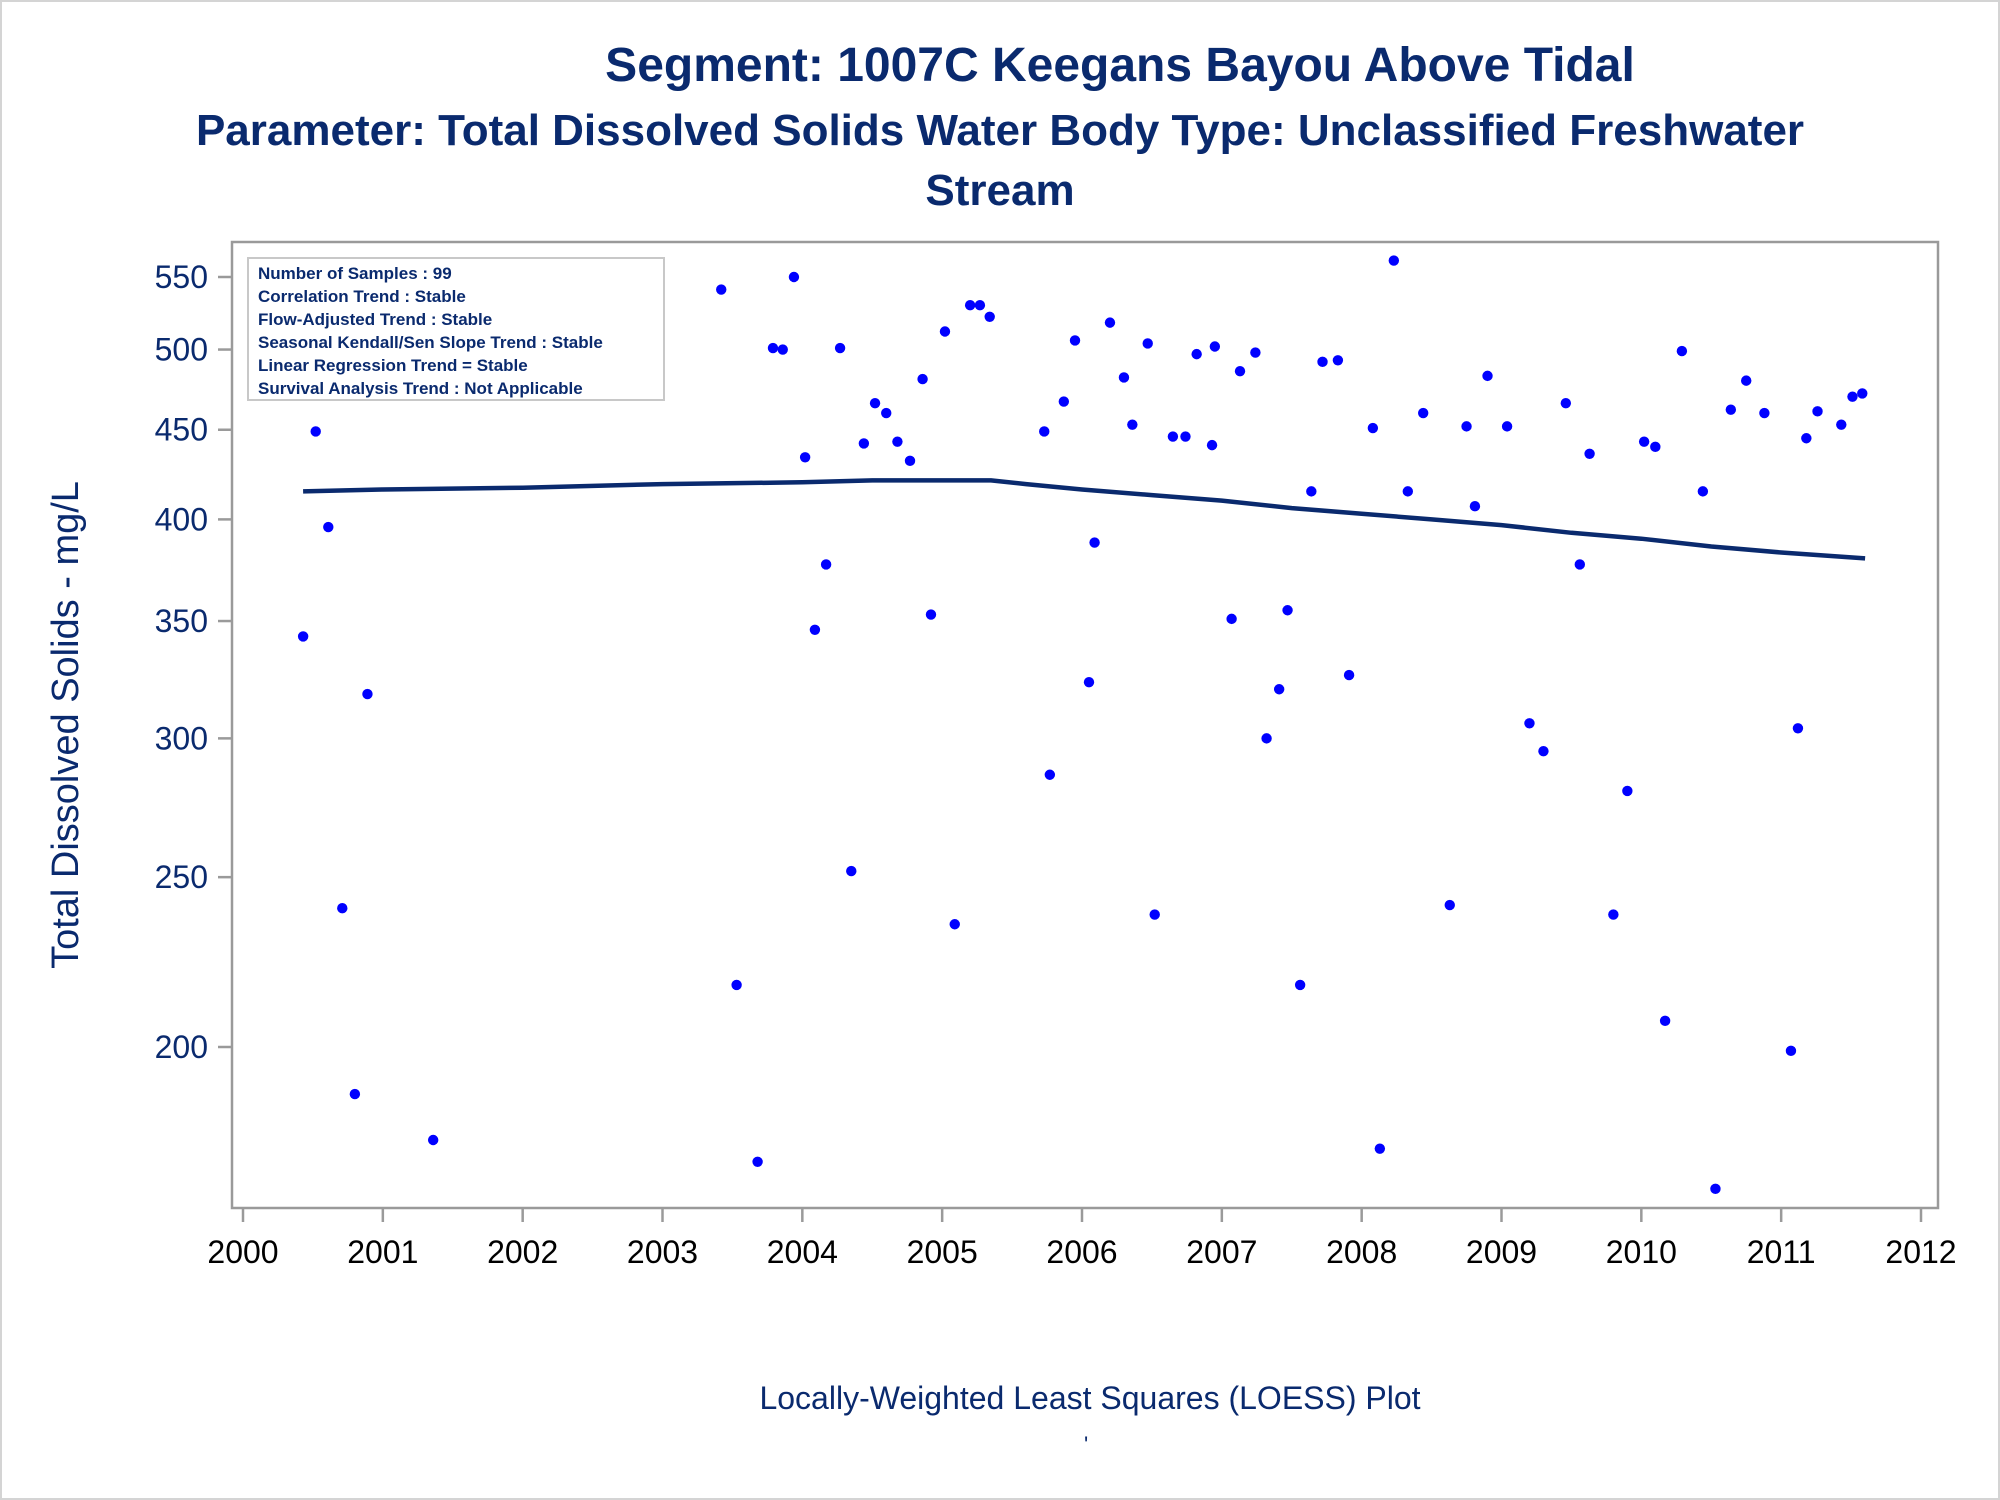 This screenshot has width=2000, height=1500. I want to click on y-tick-label: 550, so click(181, 277).